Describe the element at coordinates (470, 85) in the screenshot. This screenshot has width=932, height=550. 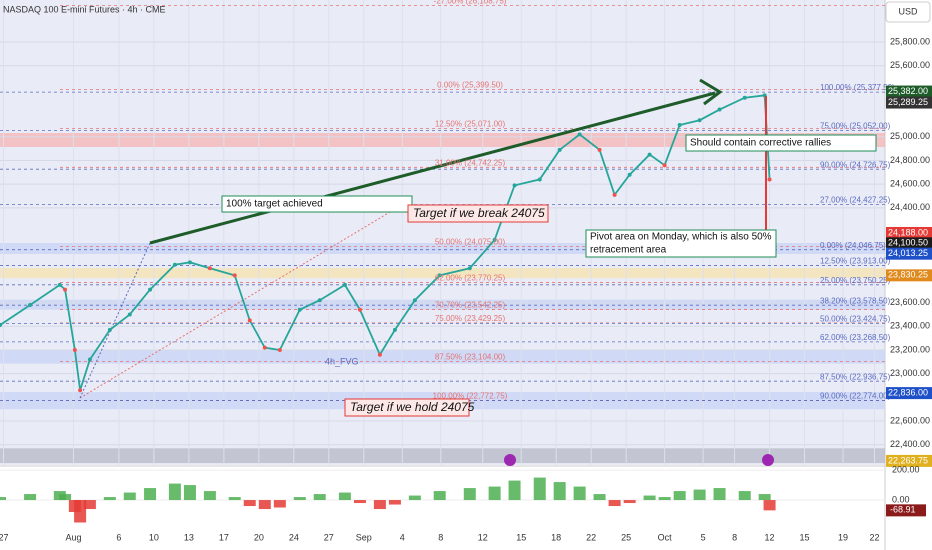
I see `fib-label: 0.00% (25,399.50)` at that location.